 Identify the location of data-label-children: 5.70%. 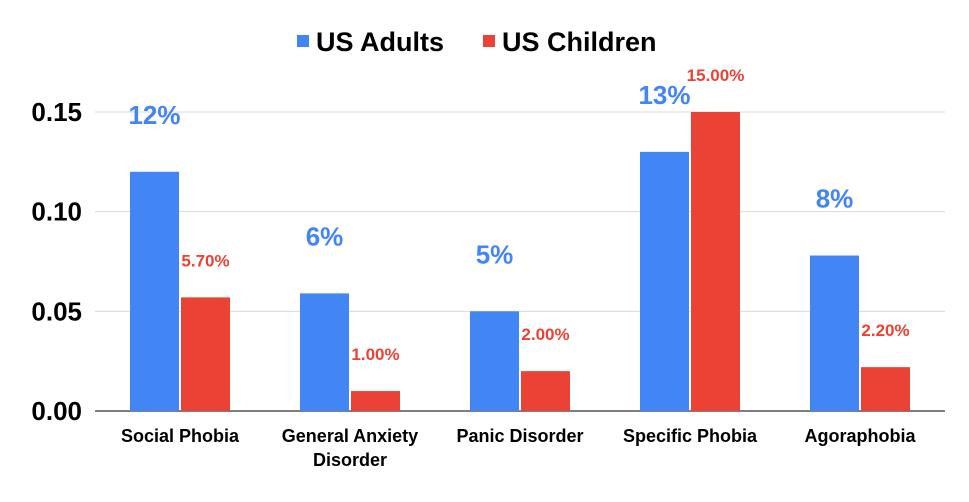
(205, 260).